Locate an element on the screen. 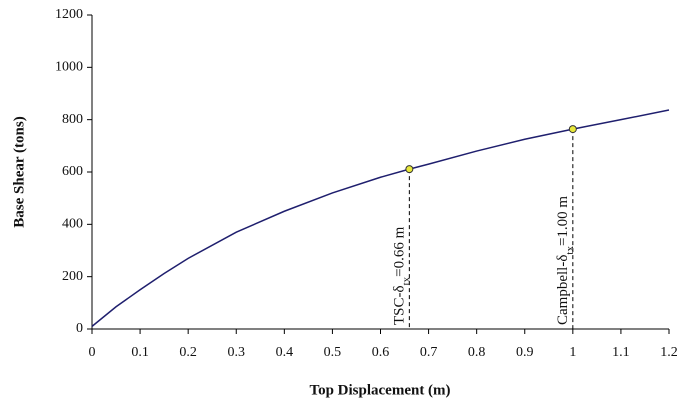  y-tick-label: 800 is located at coordinates (72, 119).